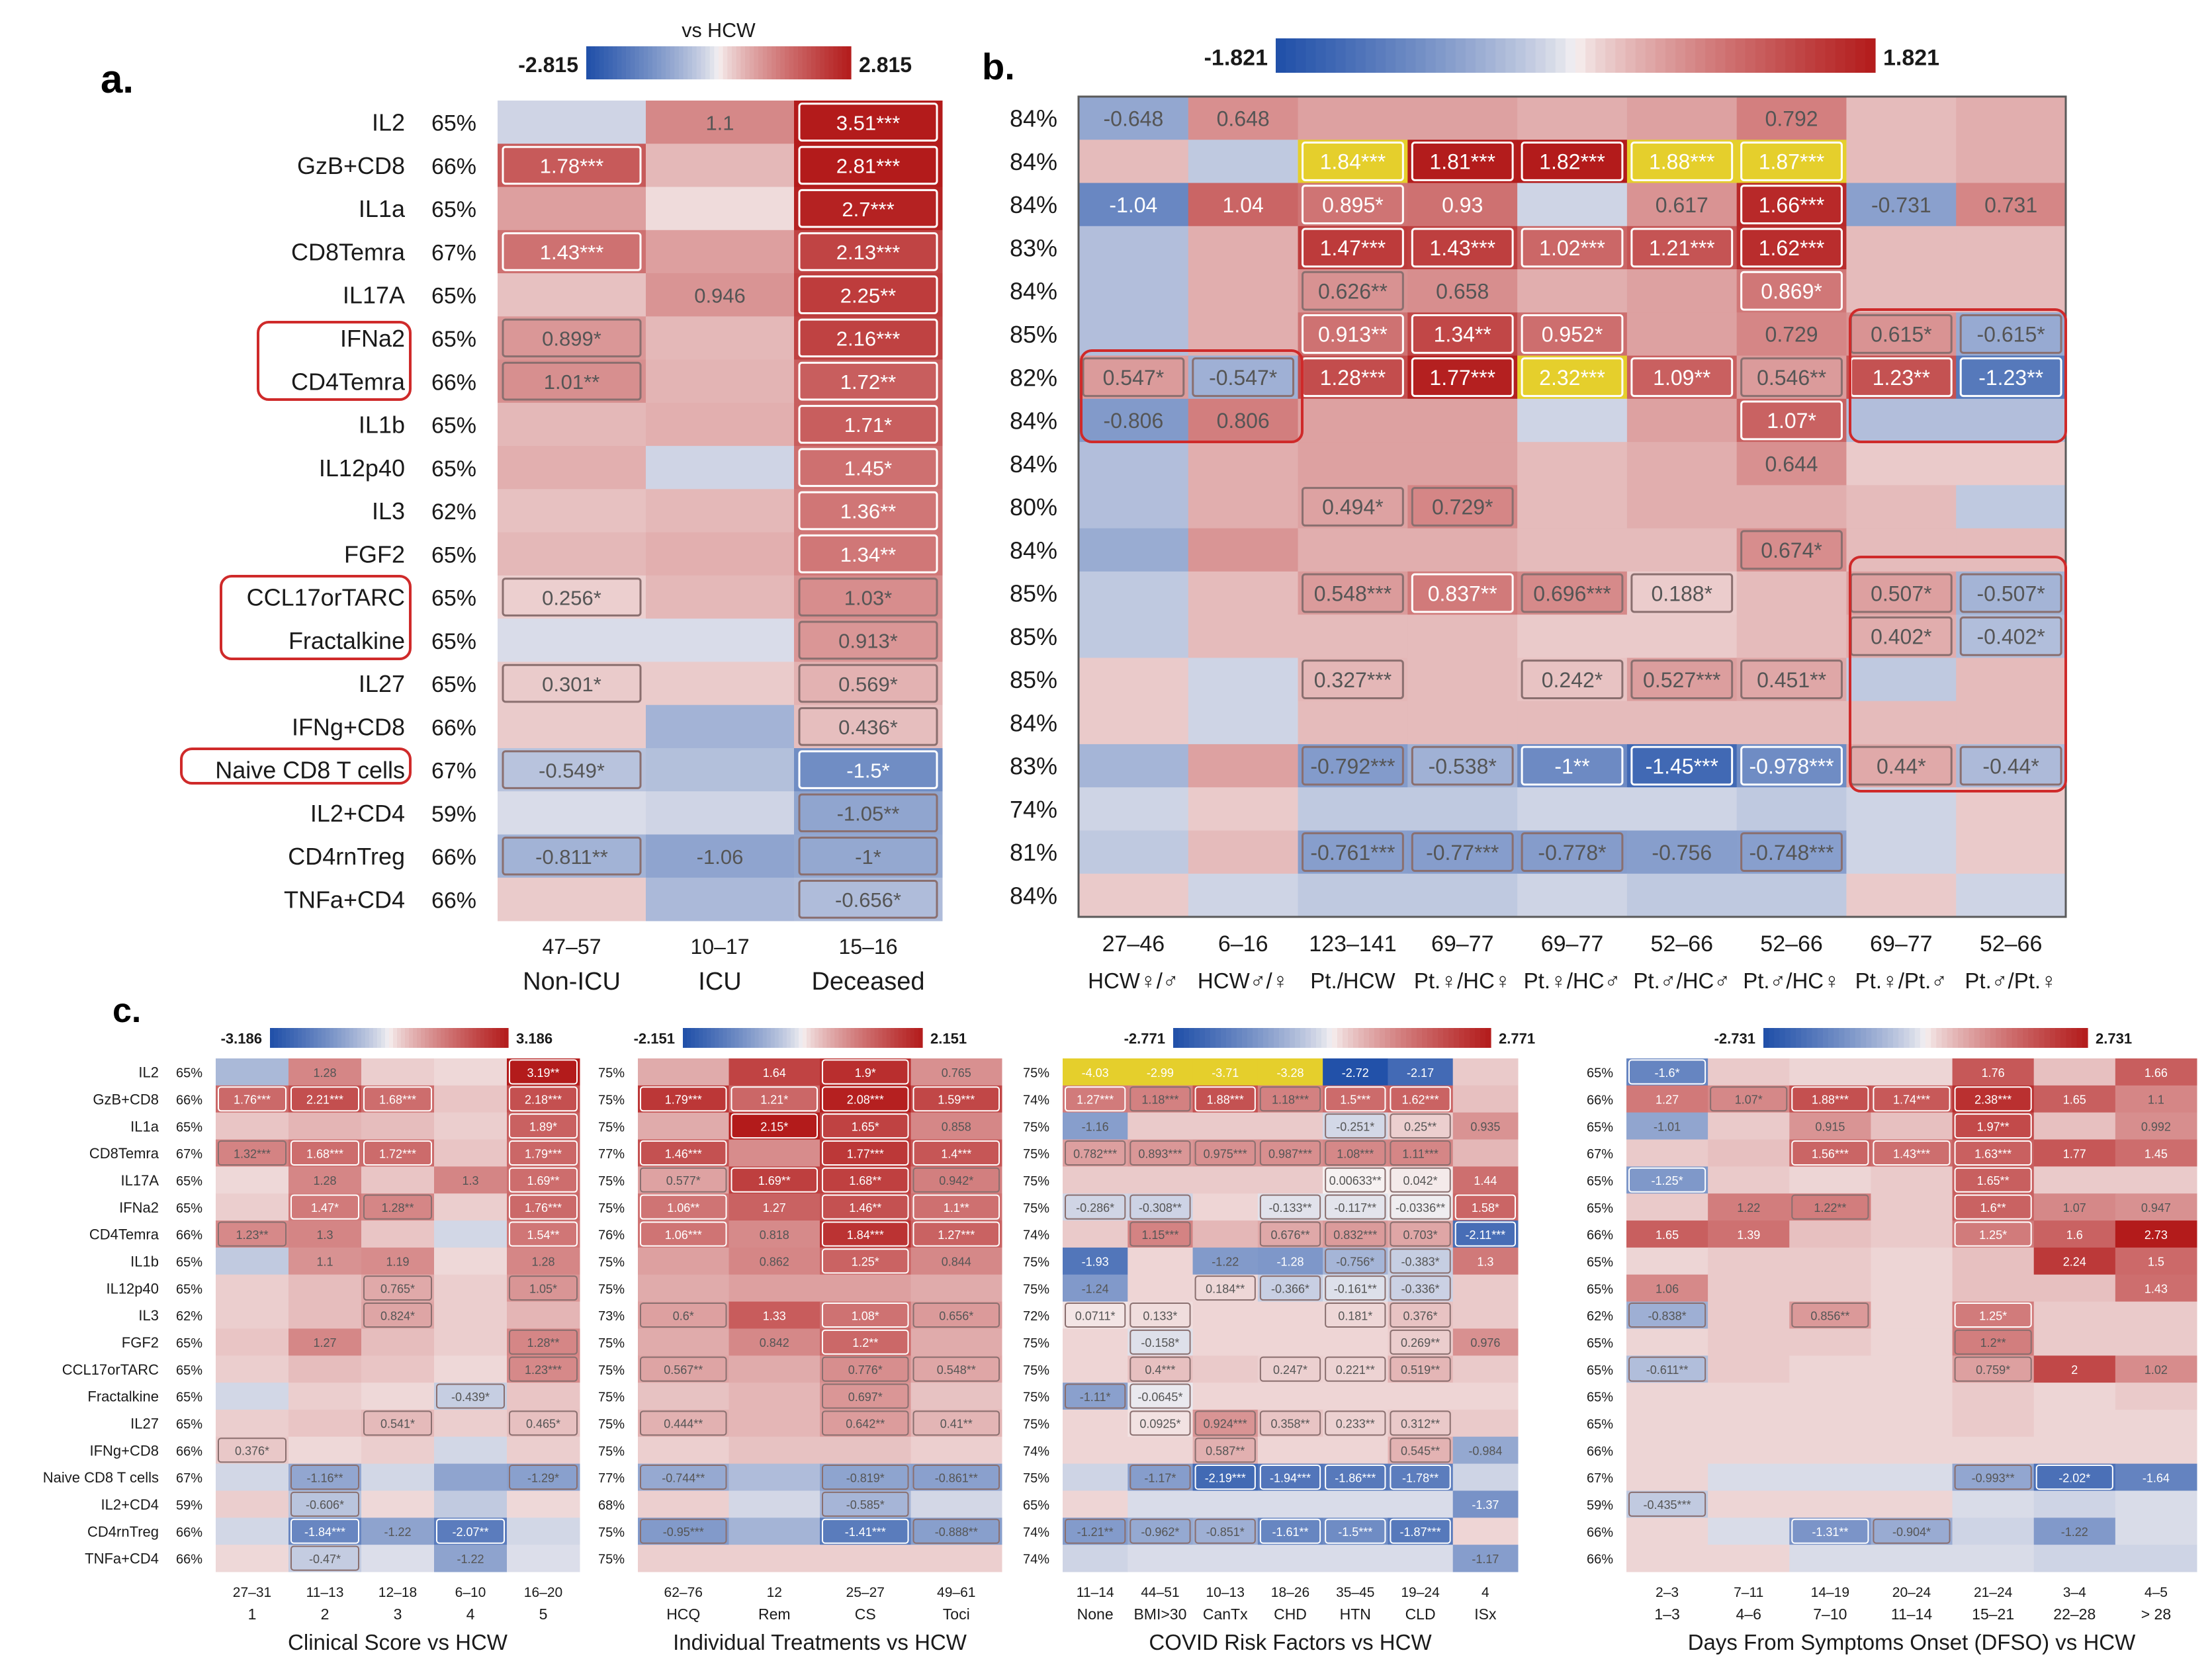  I want to click on panel-a-row-label: IL2, so click(389, 122).